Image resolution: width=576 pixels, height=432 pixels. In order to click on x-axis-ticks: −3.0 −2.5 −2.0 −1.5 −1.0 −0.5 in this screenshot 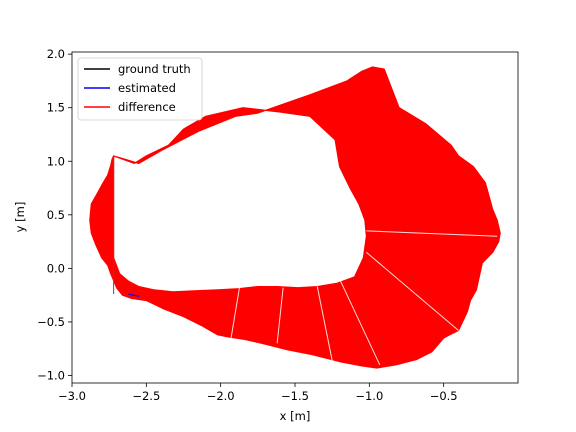, I will do `click(258, 393)`.